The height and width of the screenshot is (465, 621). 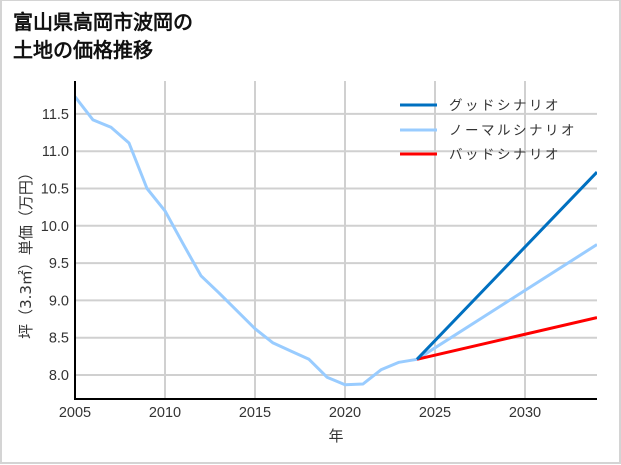 I want to click on y-tick-label: 11.5, so click(x=55, y=115).